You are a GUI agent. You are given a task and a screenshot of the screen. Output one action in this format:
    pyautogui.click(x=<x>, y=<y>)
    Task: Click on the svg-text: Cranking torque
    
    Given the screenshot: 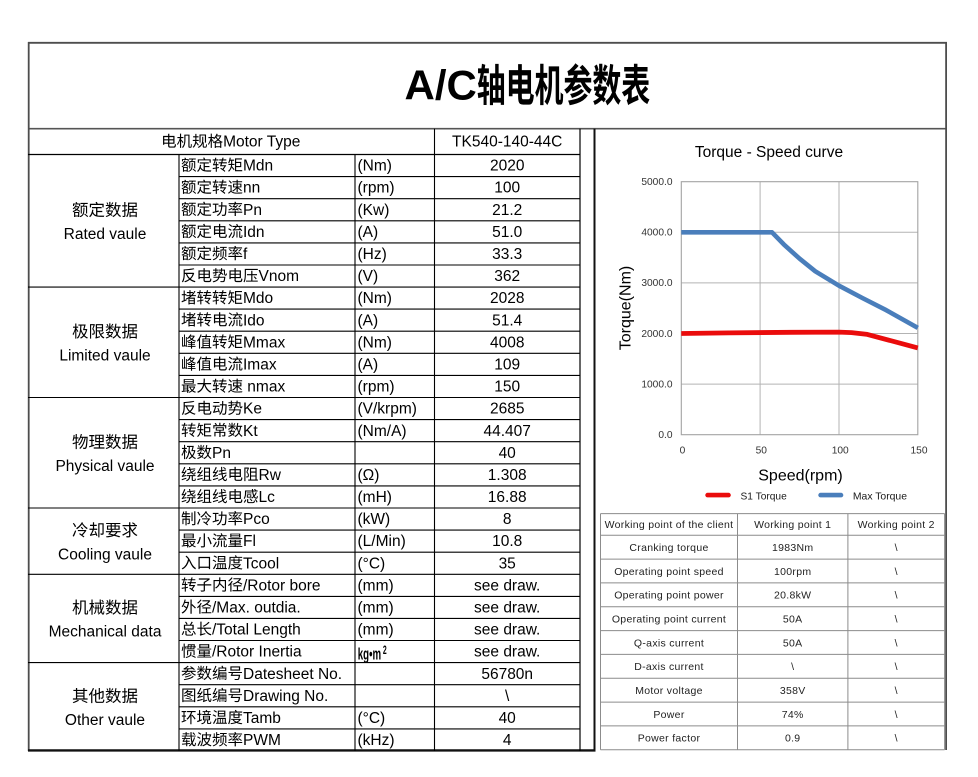 What is the action you would take?
    pyautogui.click(x=668, y=548)
    